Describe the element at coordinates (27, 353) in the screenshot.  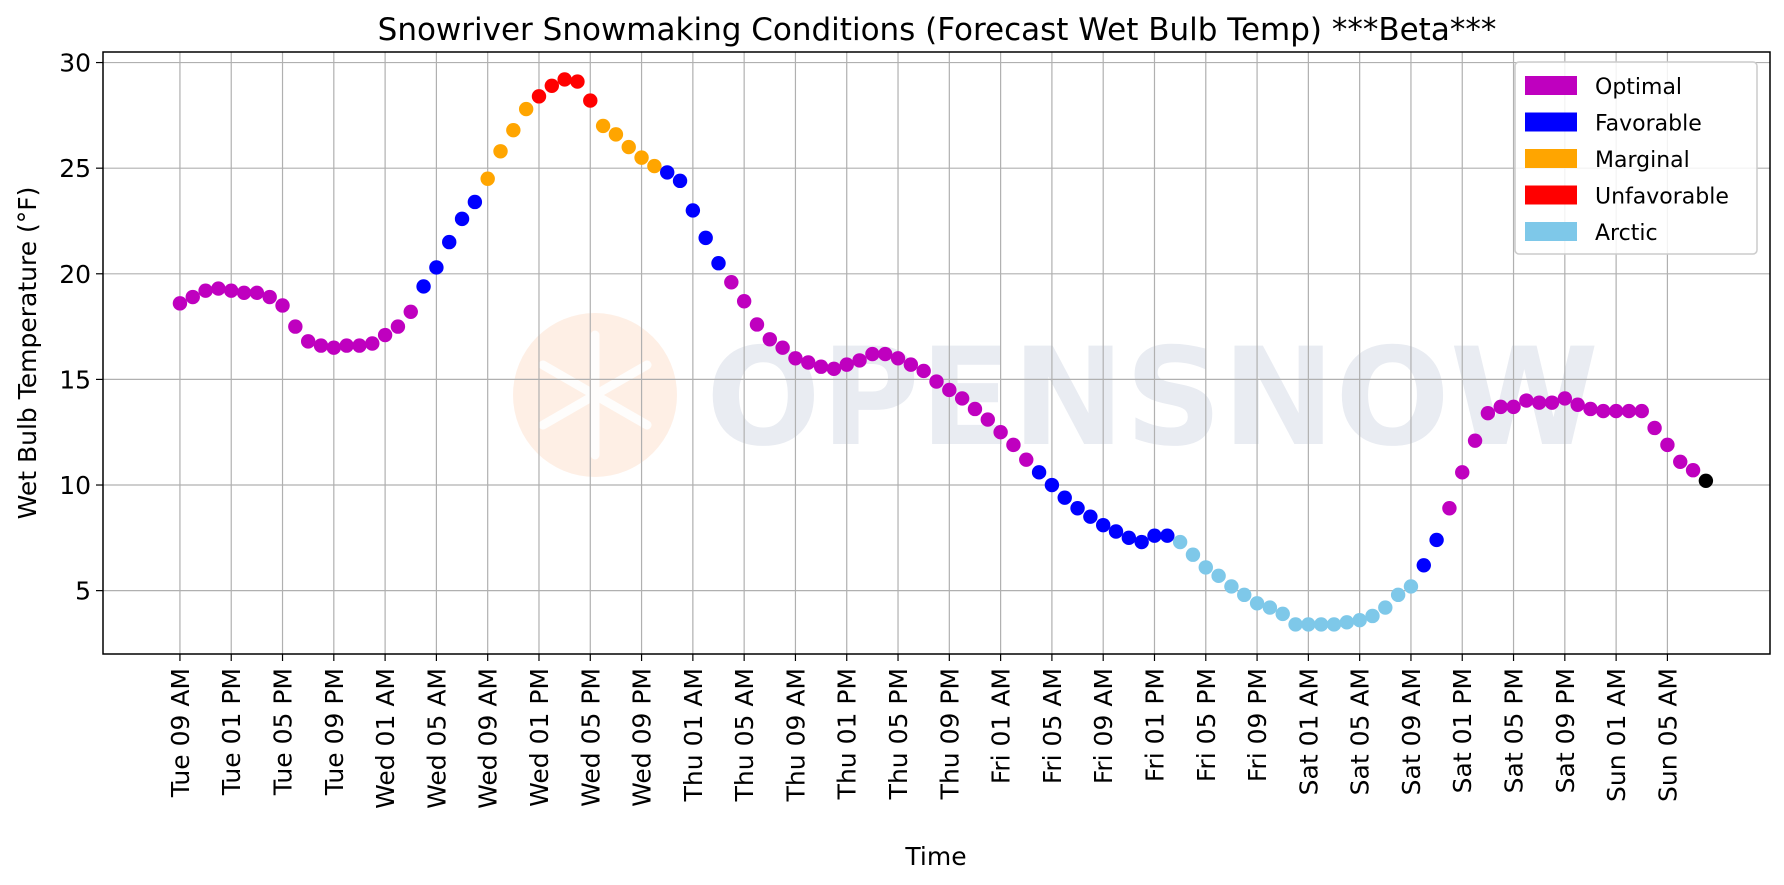
I see `y-axis-label: Wet Bulb Temperature (°F)` at that location.